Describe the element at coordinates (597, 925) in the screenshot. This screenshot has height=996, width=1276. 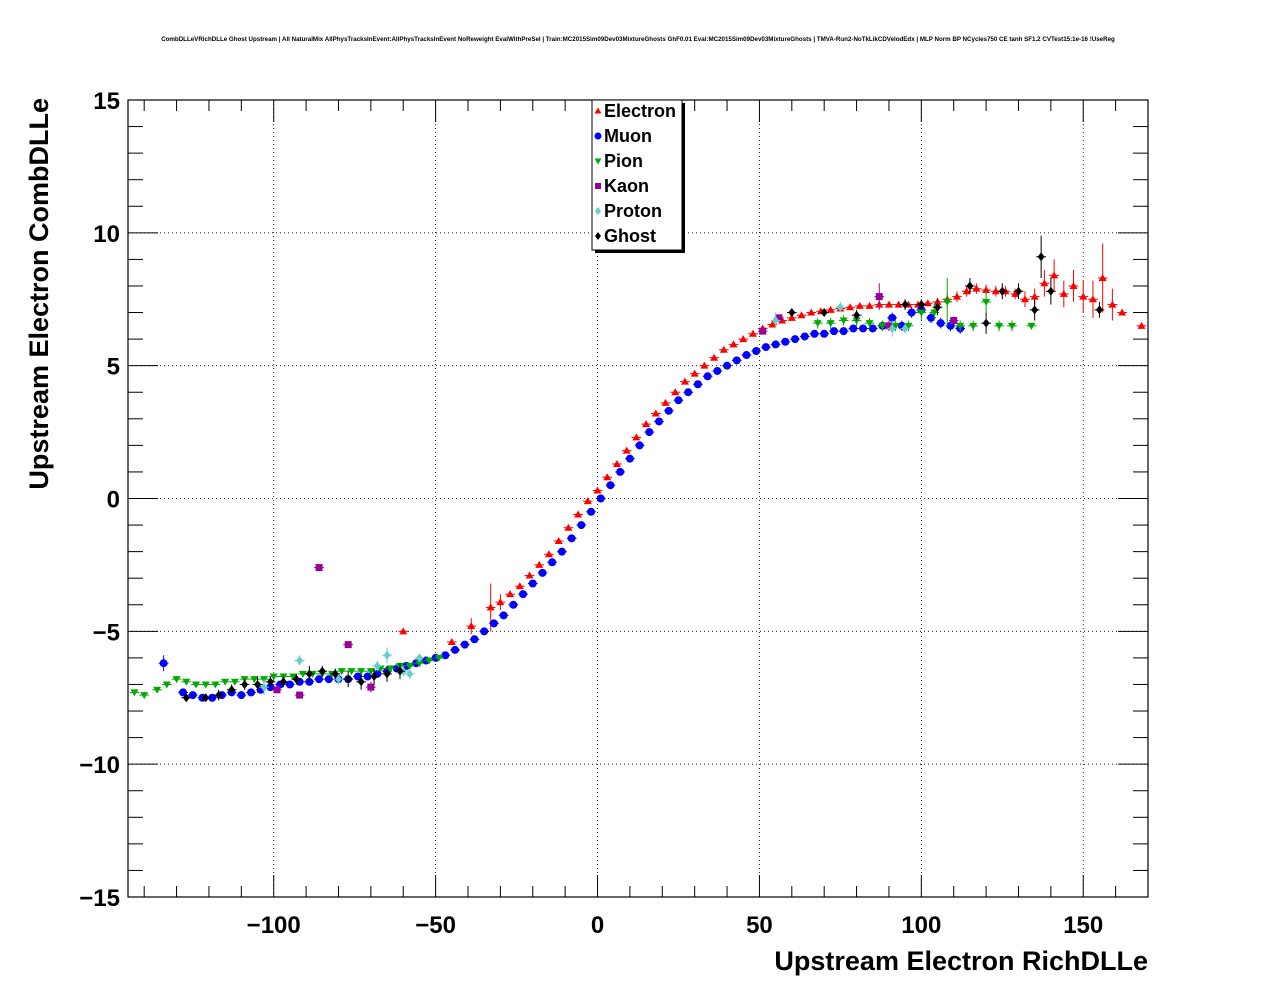
I see `x-tick-label: 0` at that location.